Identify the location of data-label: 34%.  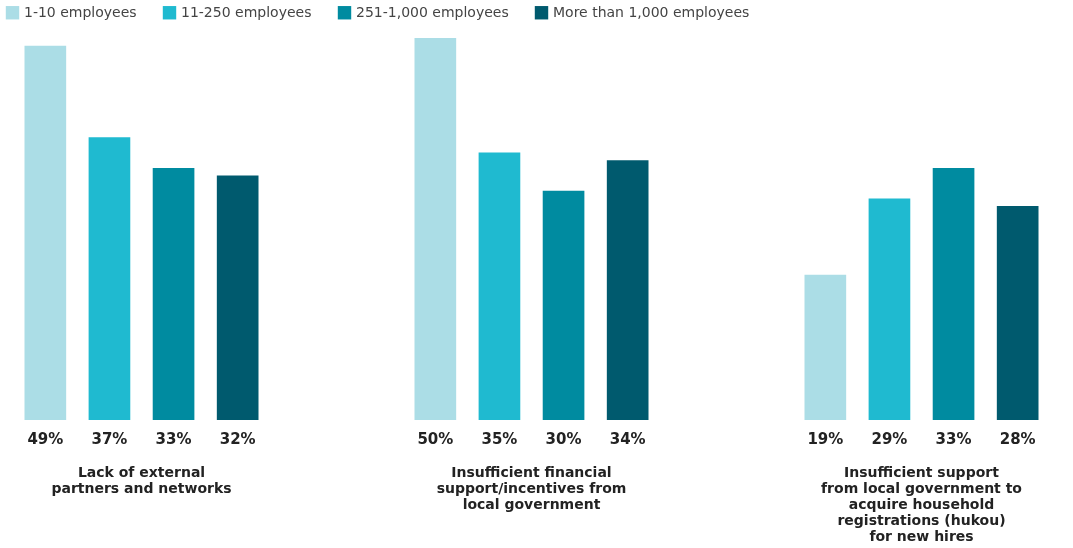
(627, 439).